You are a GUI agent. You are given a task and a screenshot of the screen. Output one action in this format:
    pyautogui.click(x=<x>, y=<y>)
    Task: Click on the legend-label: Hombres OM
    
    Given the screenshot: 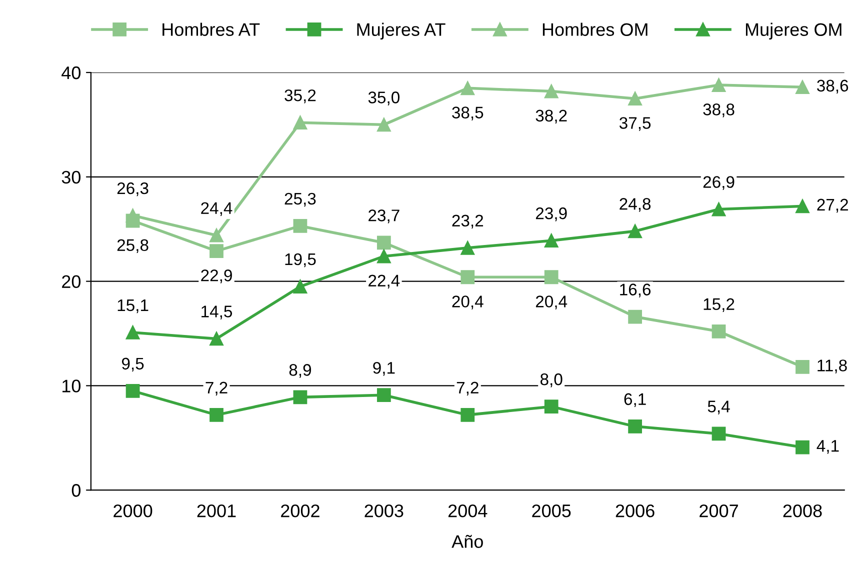 What is the action you would take?
    pyautogui.click(x=595, y=29)
    